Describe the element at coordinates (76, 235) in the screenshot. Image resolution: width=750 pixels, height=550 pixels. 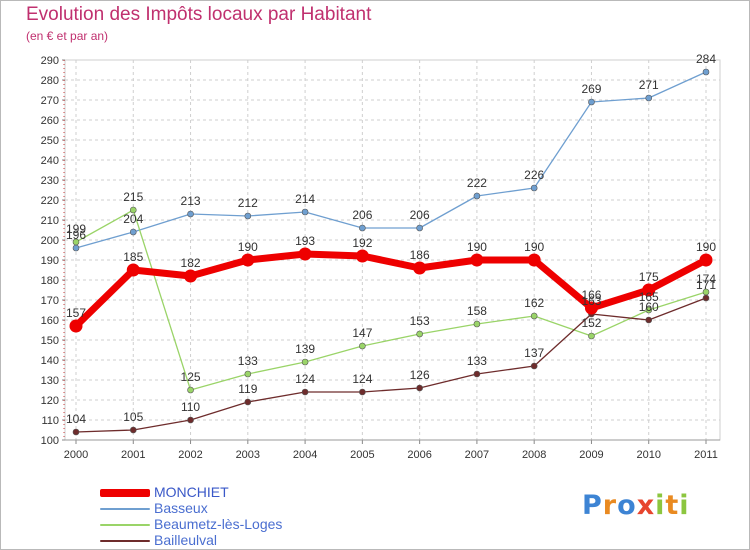
I see `data-label: 196` at that location.